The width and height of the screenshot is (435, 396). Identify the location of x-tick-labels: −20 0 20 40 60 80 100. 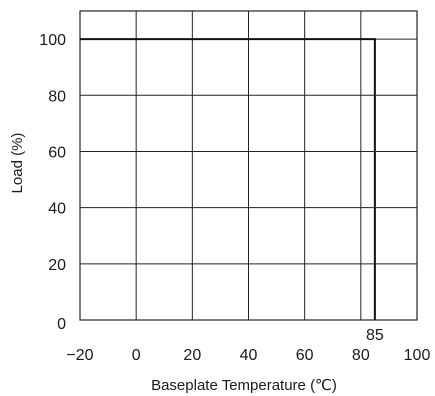
(248, 355).